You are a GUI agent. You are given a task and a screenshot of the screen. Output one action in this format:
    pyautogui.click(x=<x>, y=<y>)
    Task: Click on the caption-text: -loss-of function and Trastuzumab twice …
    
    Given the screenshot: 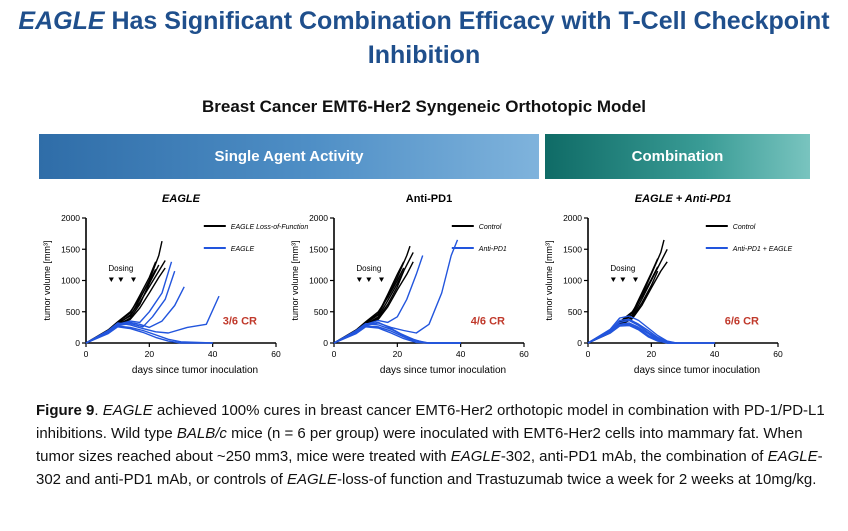 What is the action you would take?
    pyautogui.click(x=577, y=479)
    